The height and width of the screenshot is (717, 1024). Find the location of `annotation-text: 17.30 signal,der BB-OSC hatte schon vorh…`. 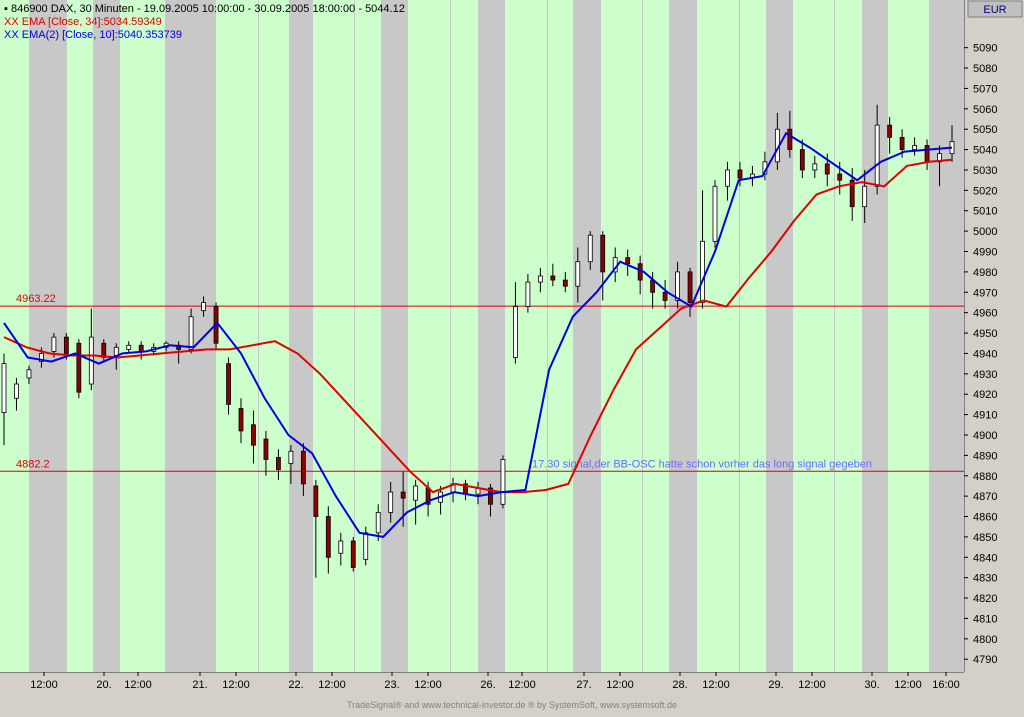

annotation-text: 17.30 signal,der BB-OSC hatte schon vorh… is located at coordinates (702, 464).